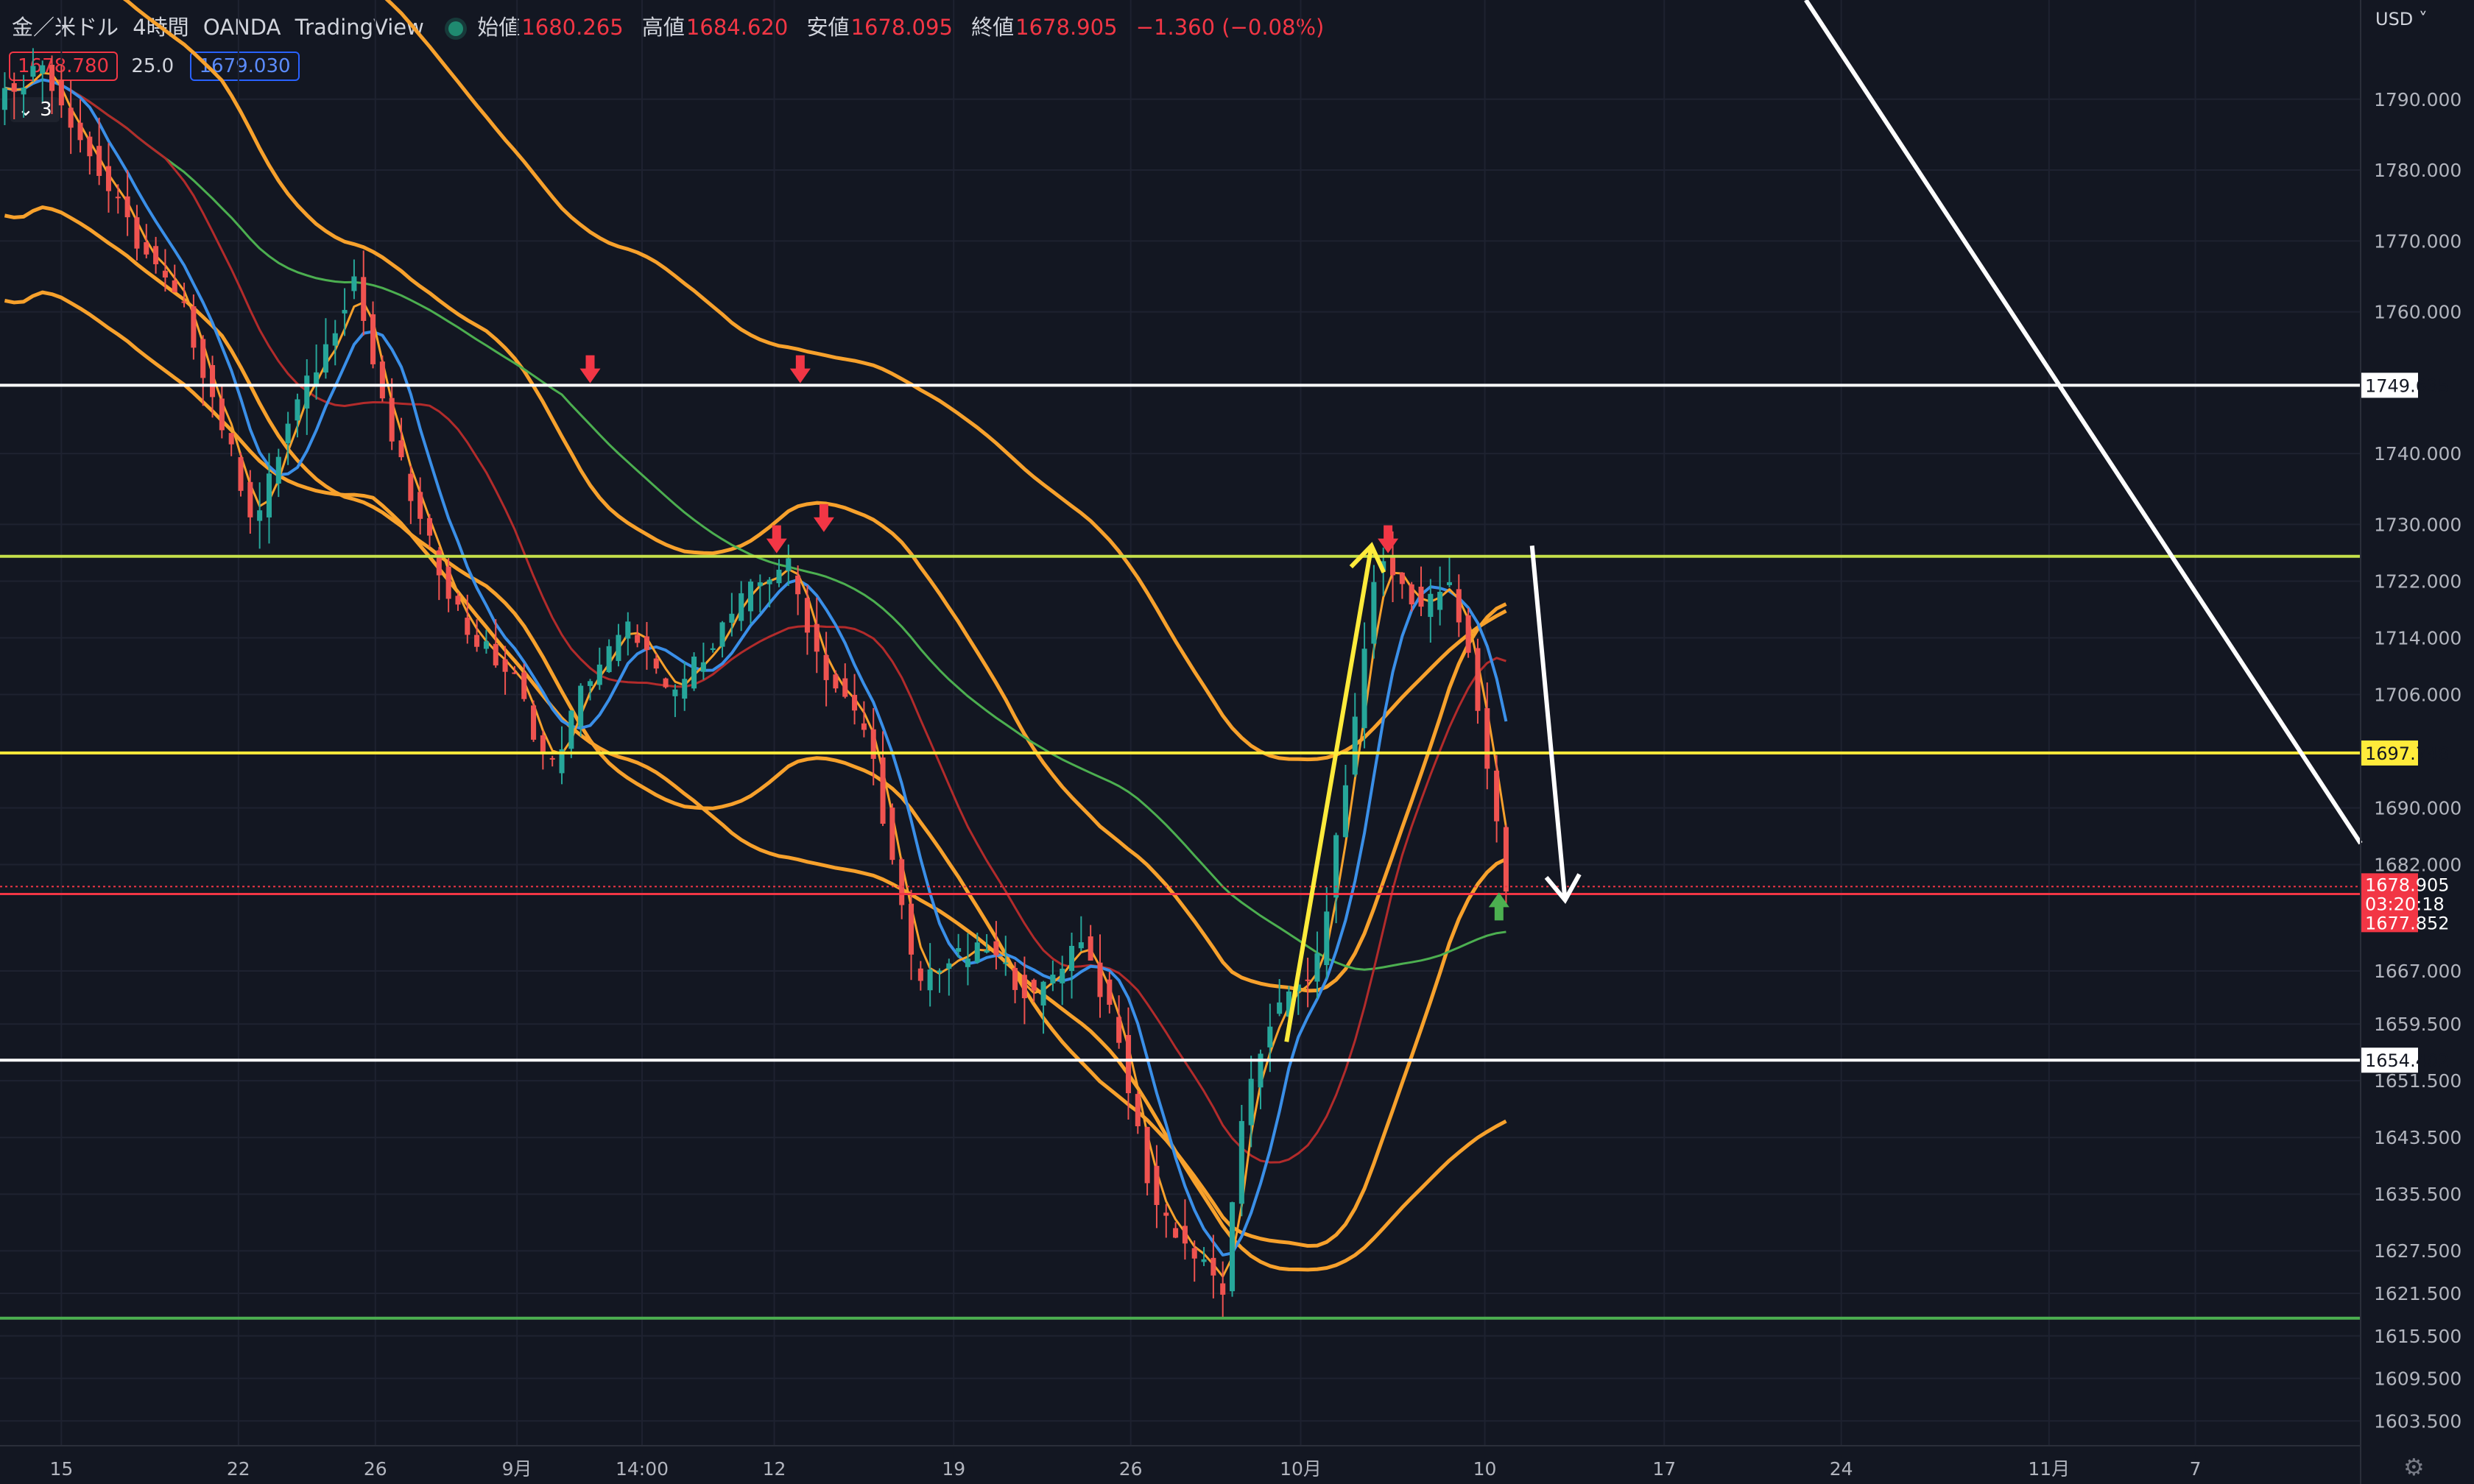 The image size is (2474, 1484). What do you see at coordinates (2408, 923) in the screenshot?
I see `bid-price-label: 1677.852` at bounding box center [2408, 923].